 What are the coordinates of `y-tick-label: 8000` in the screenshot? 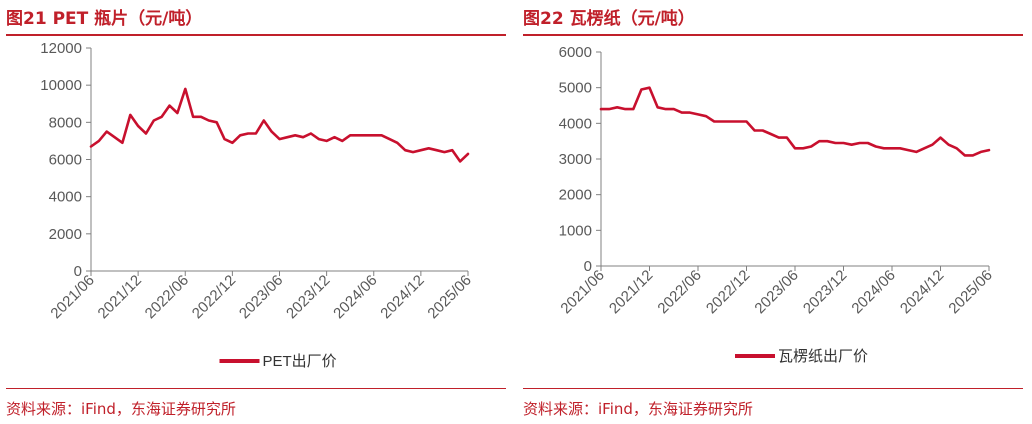 It's located at (65, 122).